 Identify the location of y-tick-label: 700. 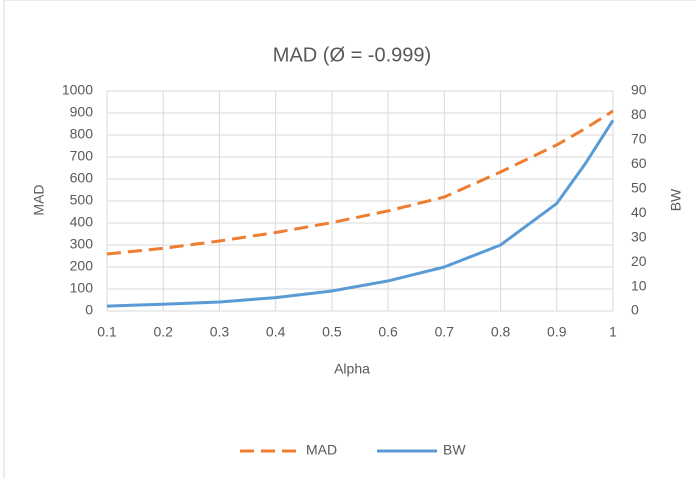
(82, 156).